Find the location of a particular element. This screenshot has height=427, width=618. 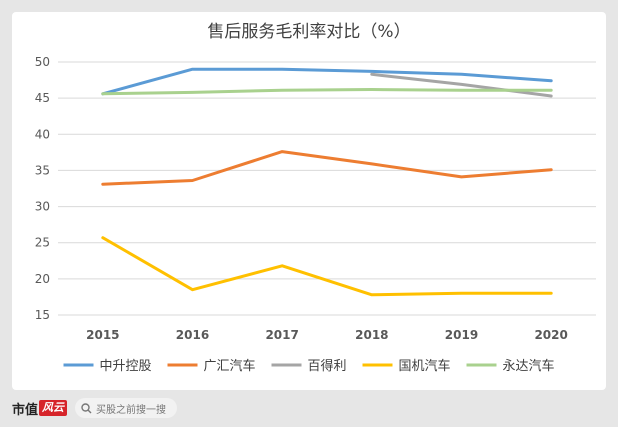

y-tick-label: 20 is located at coordinates (42, 279).